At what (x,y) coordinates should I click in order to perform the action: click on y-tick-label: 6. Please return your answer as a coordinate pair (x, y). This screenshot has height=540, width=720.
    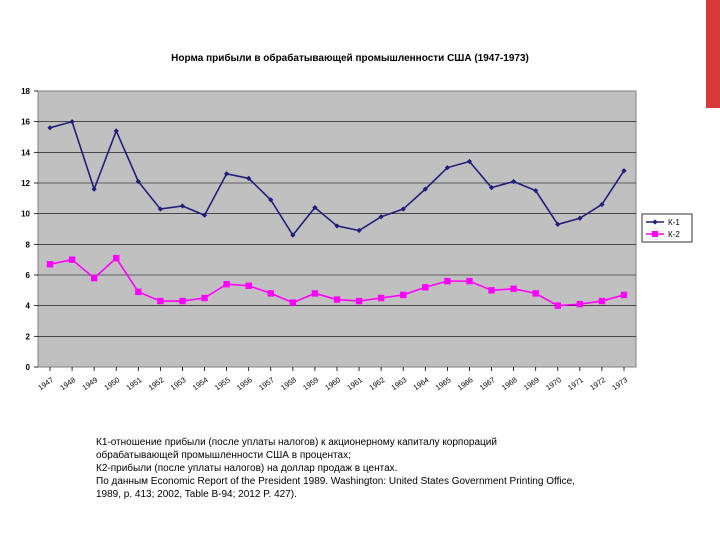
    Looking at the image, I should click on (28, 275).